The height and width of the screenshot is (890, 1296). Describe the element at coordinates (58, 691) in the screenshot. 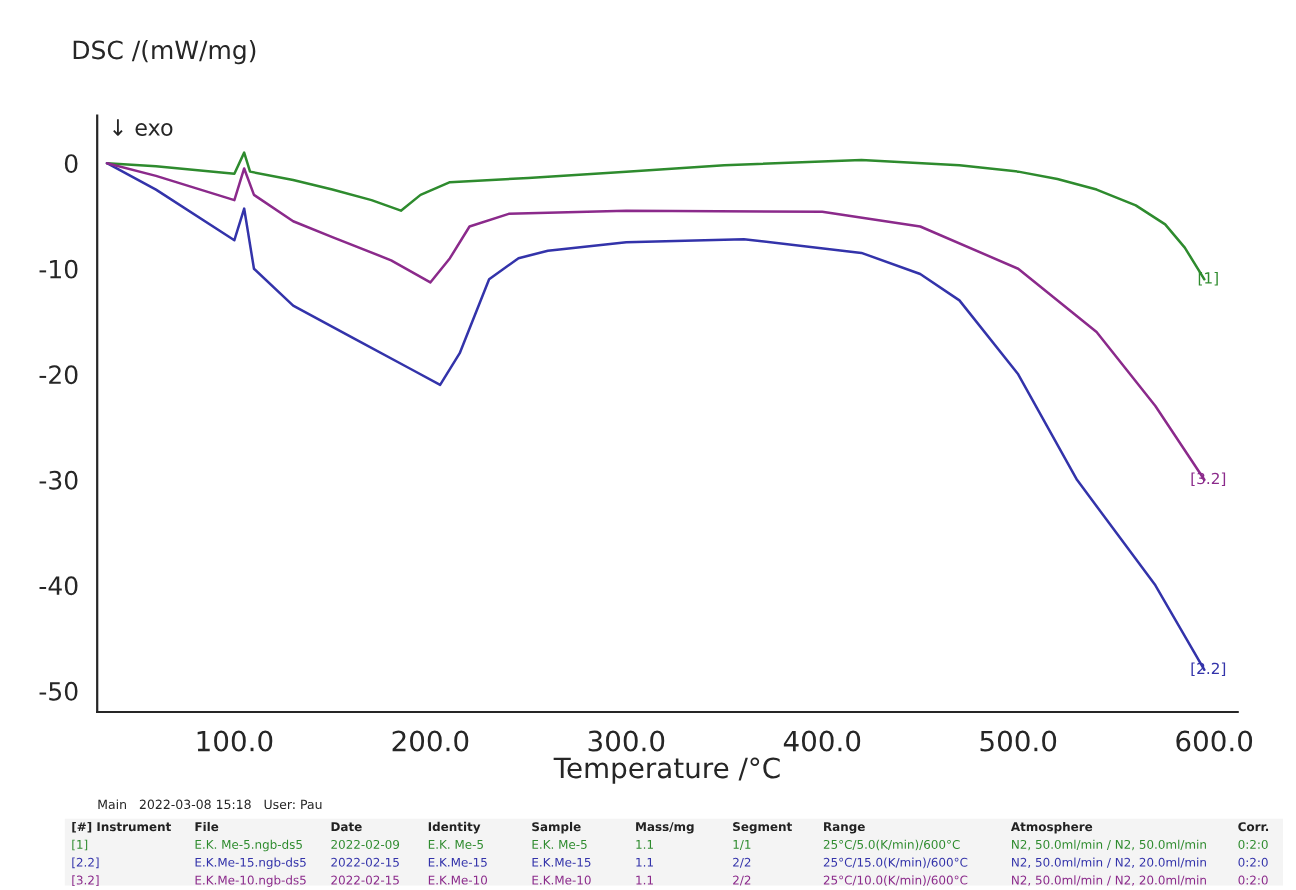

I see `y-tick-label: -50` at that location.